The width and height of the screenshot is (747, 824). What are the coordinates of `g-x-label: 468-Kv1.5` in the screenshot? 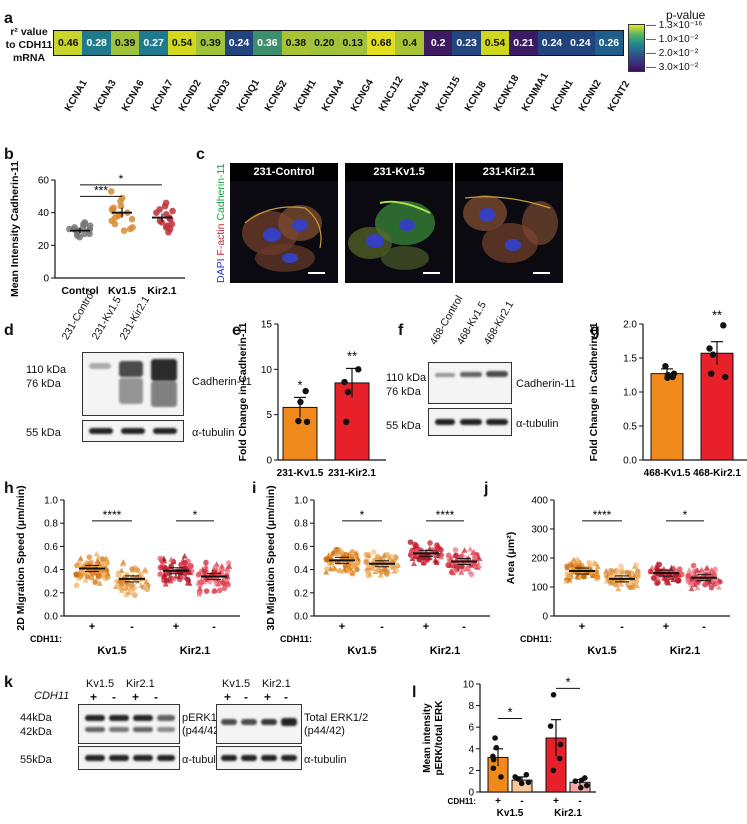 It's located at (667, 473).